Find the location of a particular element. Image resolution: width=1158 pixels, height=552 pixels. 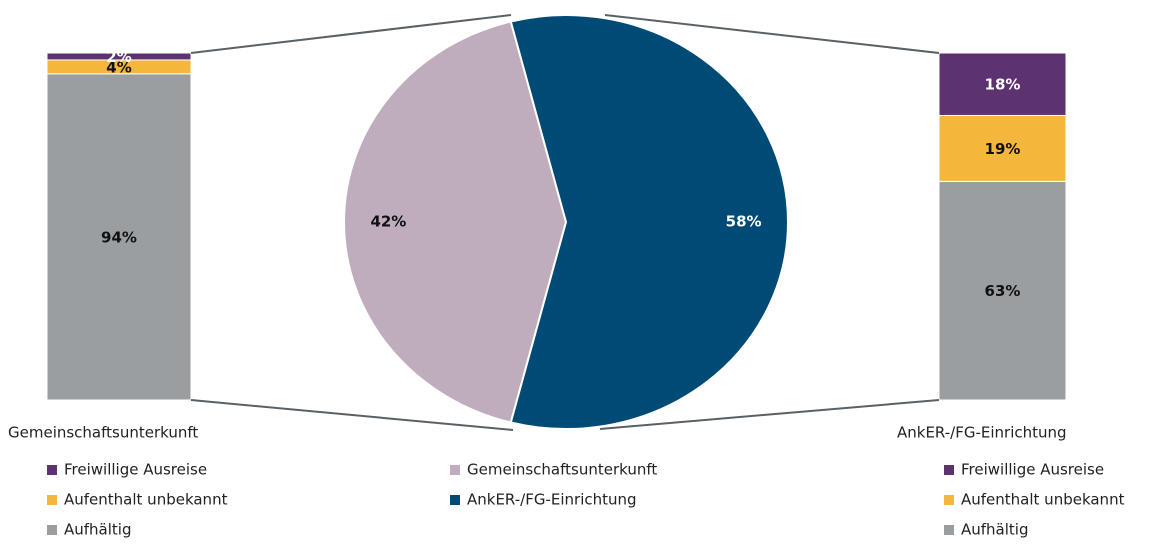

data-label: 19% is located at coordinates (1003, 149).